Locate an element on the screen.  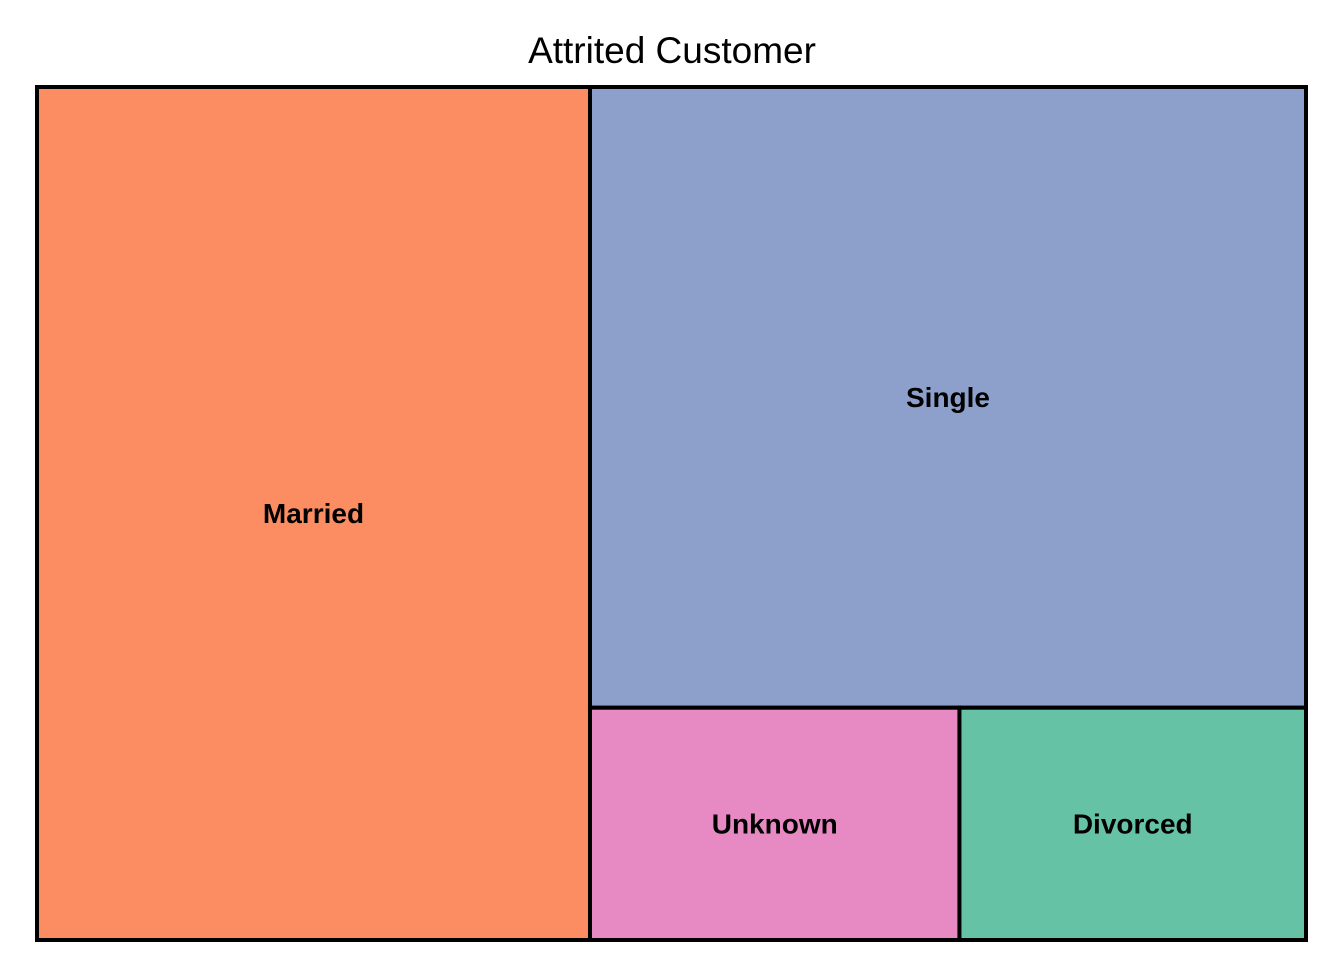
tile-unknown is located at coordinates (774, 824).